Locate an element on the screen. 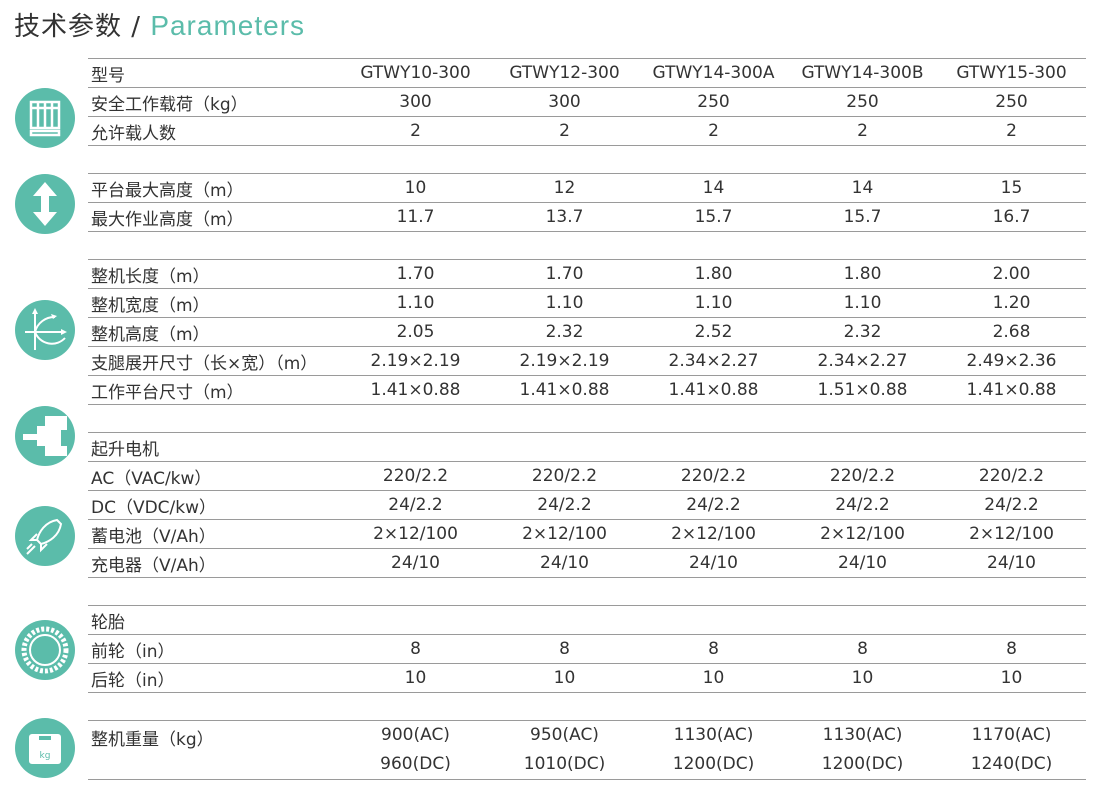  cell-value: 2.05 is located at coordinates (415, 332).